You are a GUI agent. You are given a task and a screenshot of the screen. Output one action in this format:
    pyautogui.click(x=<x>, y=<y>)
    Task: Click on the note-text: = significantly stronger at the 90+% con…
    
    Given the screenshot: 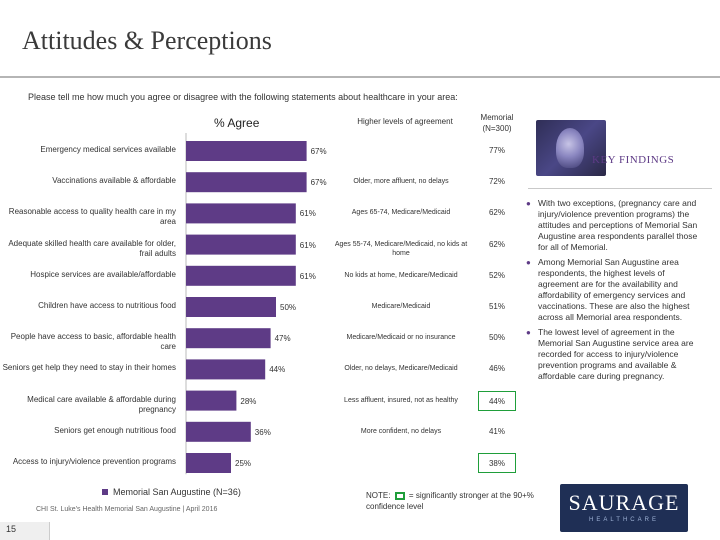 What is the action you would take?
    pyautogui.click(x=450, y=501)
    